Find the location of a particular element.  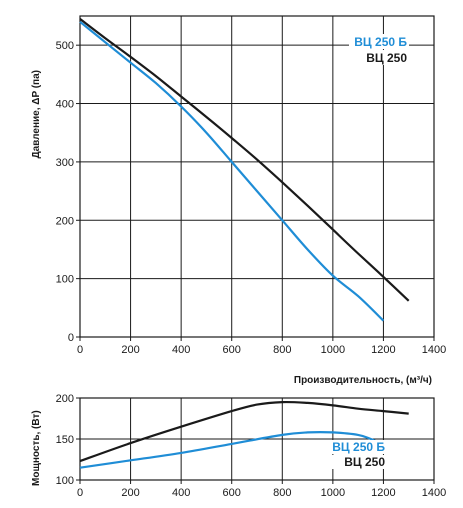

pressure-x-tick-label: 600 is located at coordinates (232, 350).